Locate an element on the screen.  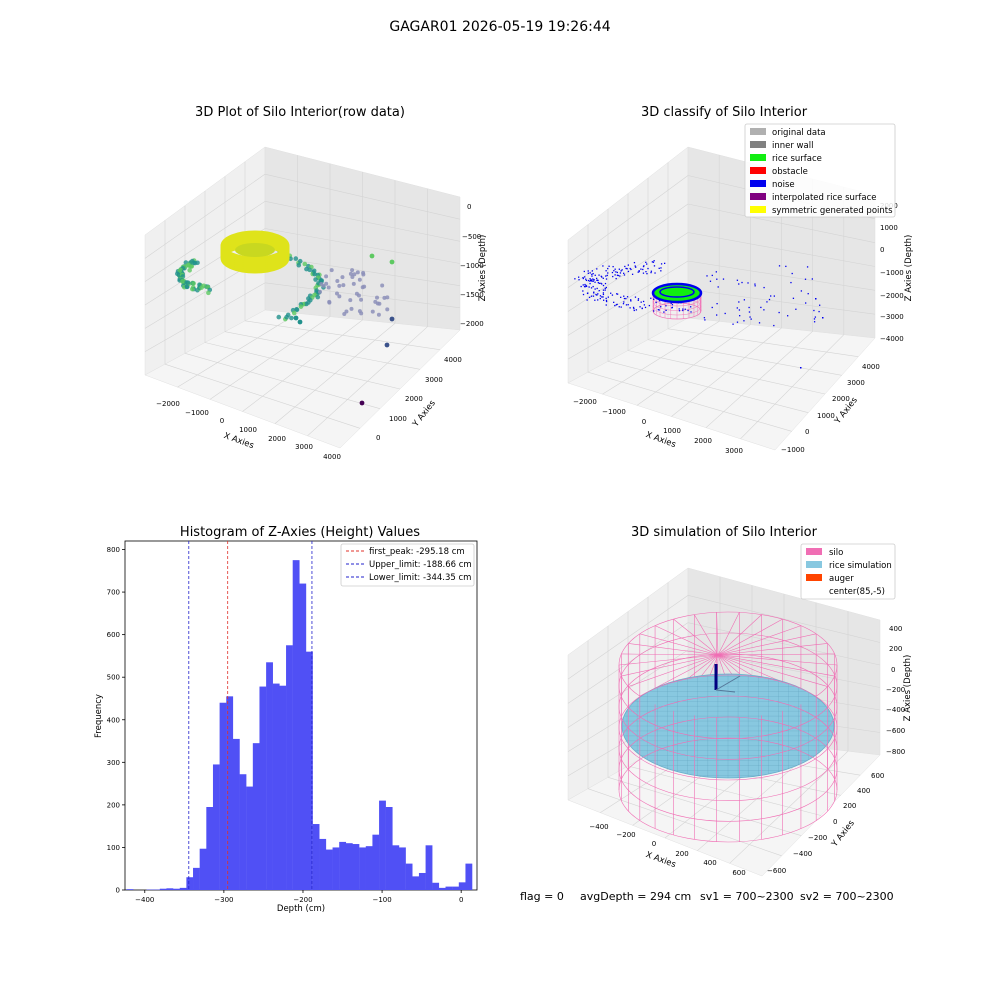
status-avg-depth: avgDepth = 294 cm is located at coordinates (635, 896).